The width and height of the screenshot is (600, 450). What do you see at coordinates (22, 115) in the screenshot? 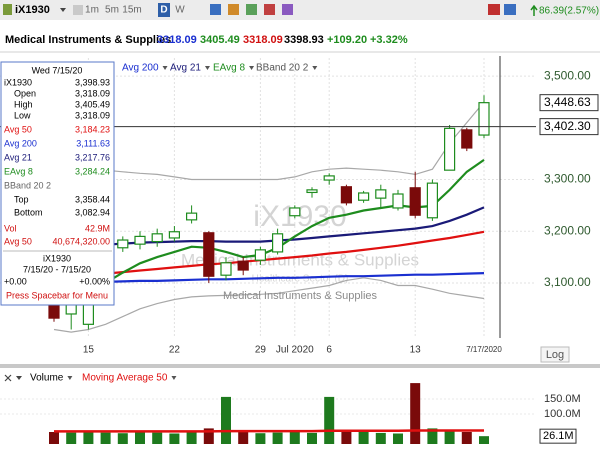
I see `panel-label: Low` at bounding box center [22, 115].